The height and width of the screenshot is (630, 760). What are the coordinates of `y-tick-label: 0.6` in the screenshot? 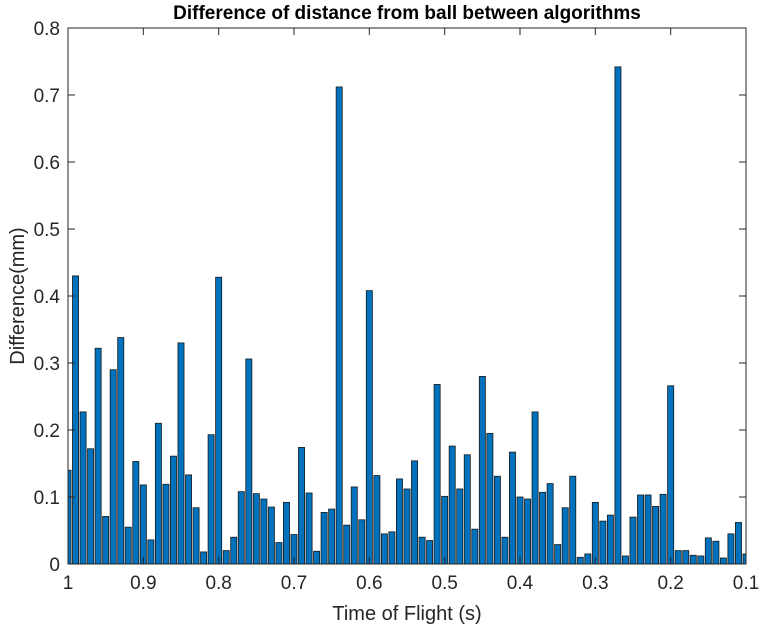 It's located at (47, 163).